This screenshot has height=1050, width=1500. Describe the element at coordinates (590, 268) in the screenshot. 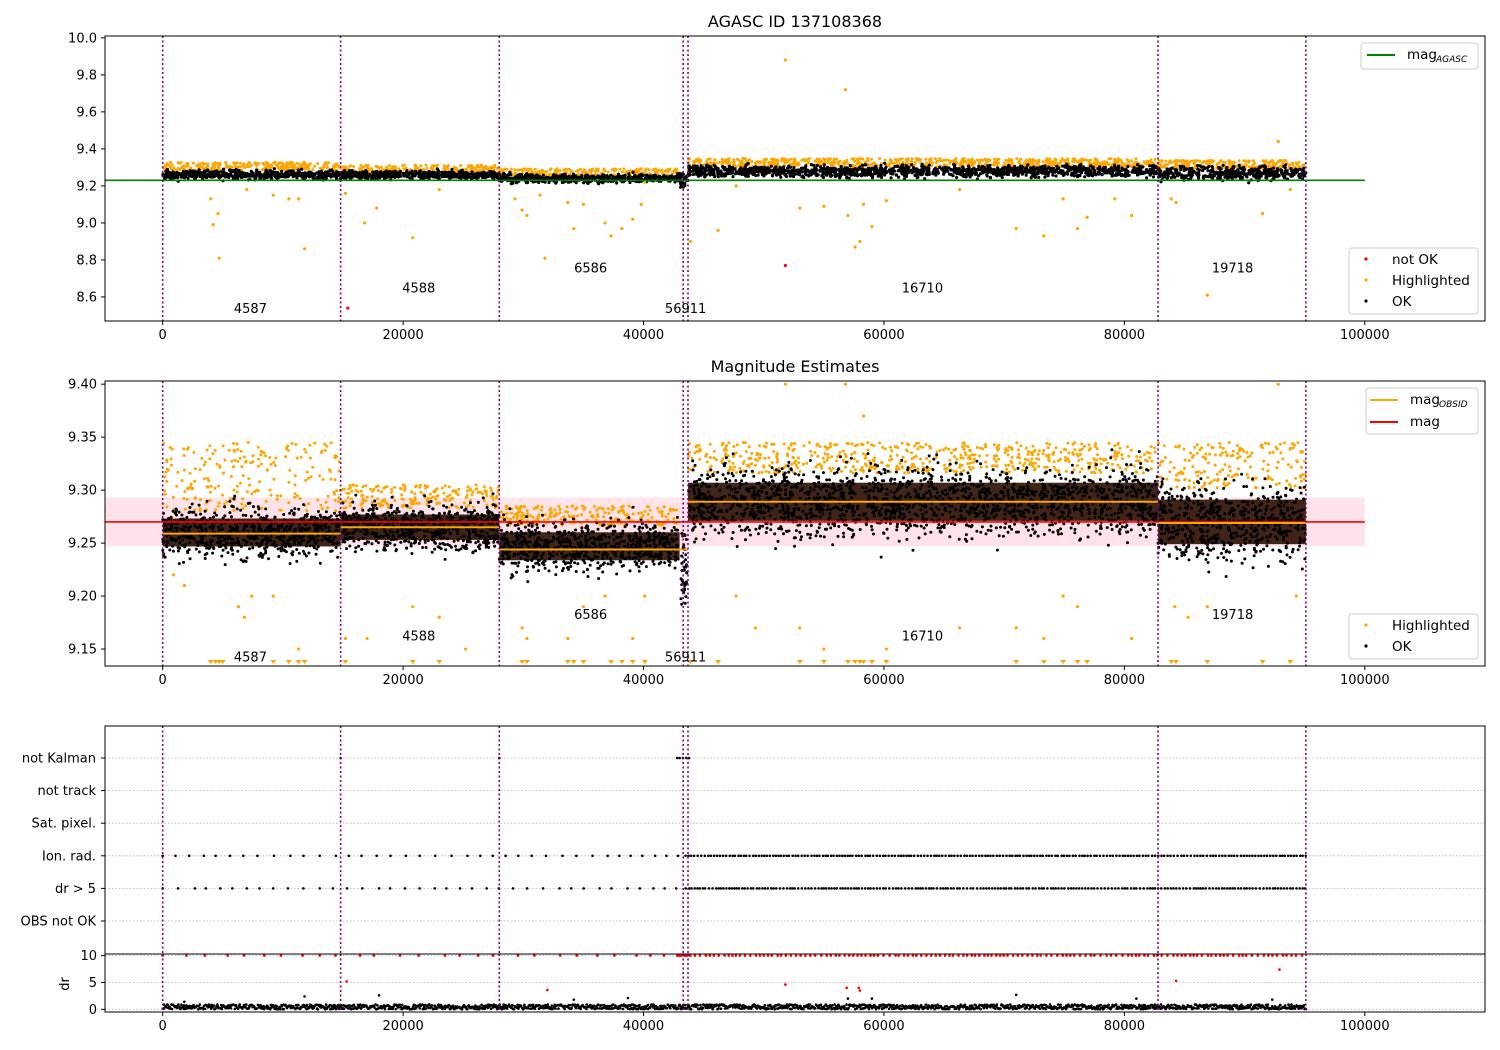

I see `obsid-label: 6586` at that location.